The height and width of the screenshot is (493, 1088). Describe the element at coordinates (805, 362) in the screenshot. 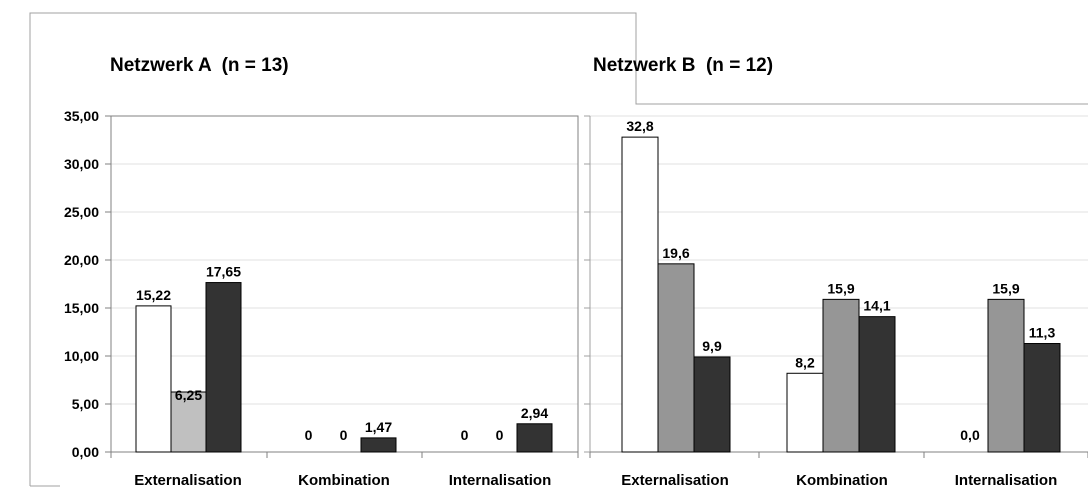

I see `data-label: 8,2` at that location.